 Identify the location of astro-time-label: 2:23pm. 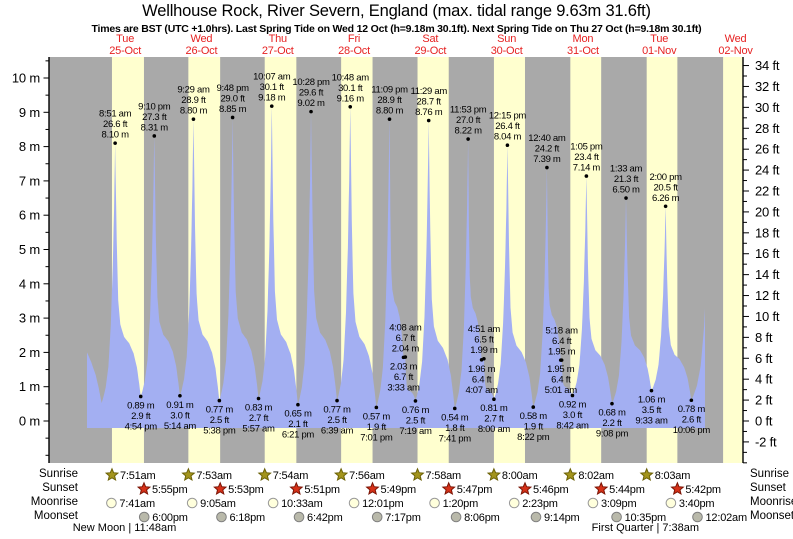
(540, 504).